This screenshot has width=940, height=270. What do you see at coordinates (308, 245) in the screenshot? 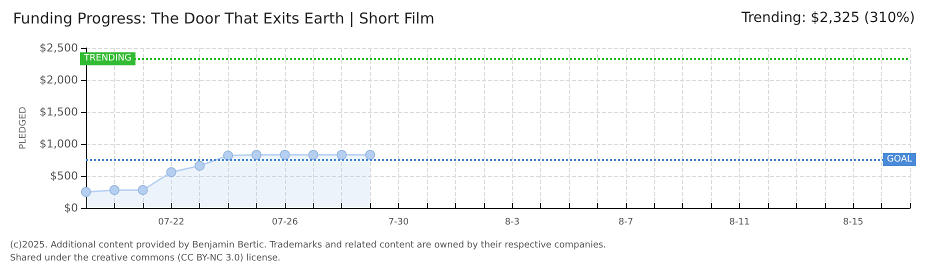
I see `text: (c)2025. Additional content provided by Benjamin Bertic. Trademarks and related content are owned by their respective companies.` at bounding box center [308, 245].